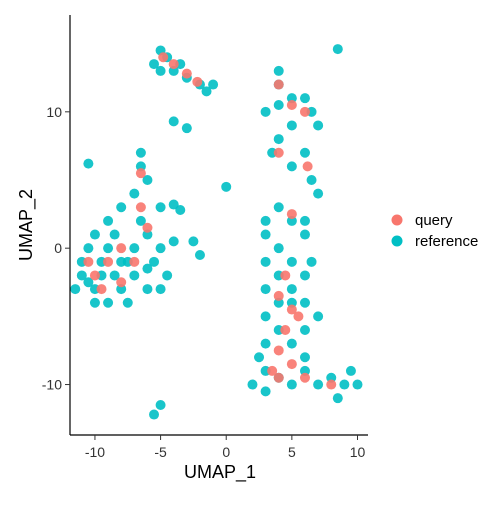 The image size is (500, 505). Describe the element at coordinates (446, 241) in the screenshot. I see `legend-label: reference` at that location.